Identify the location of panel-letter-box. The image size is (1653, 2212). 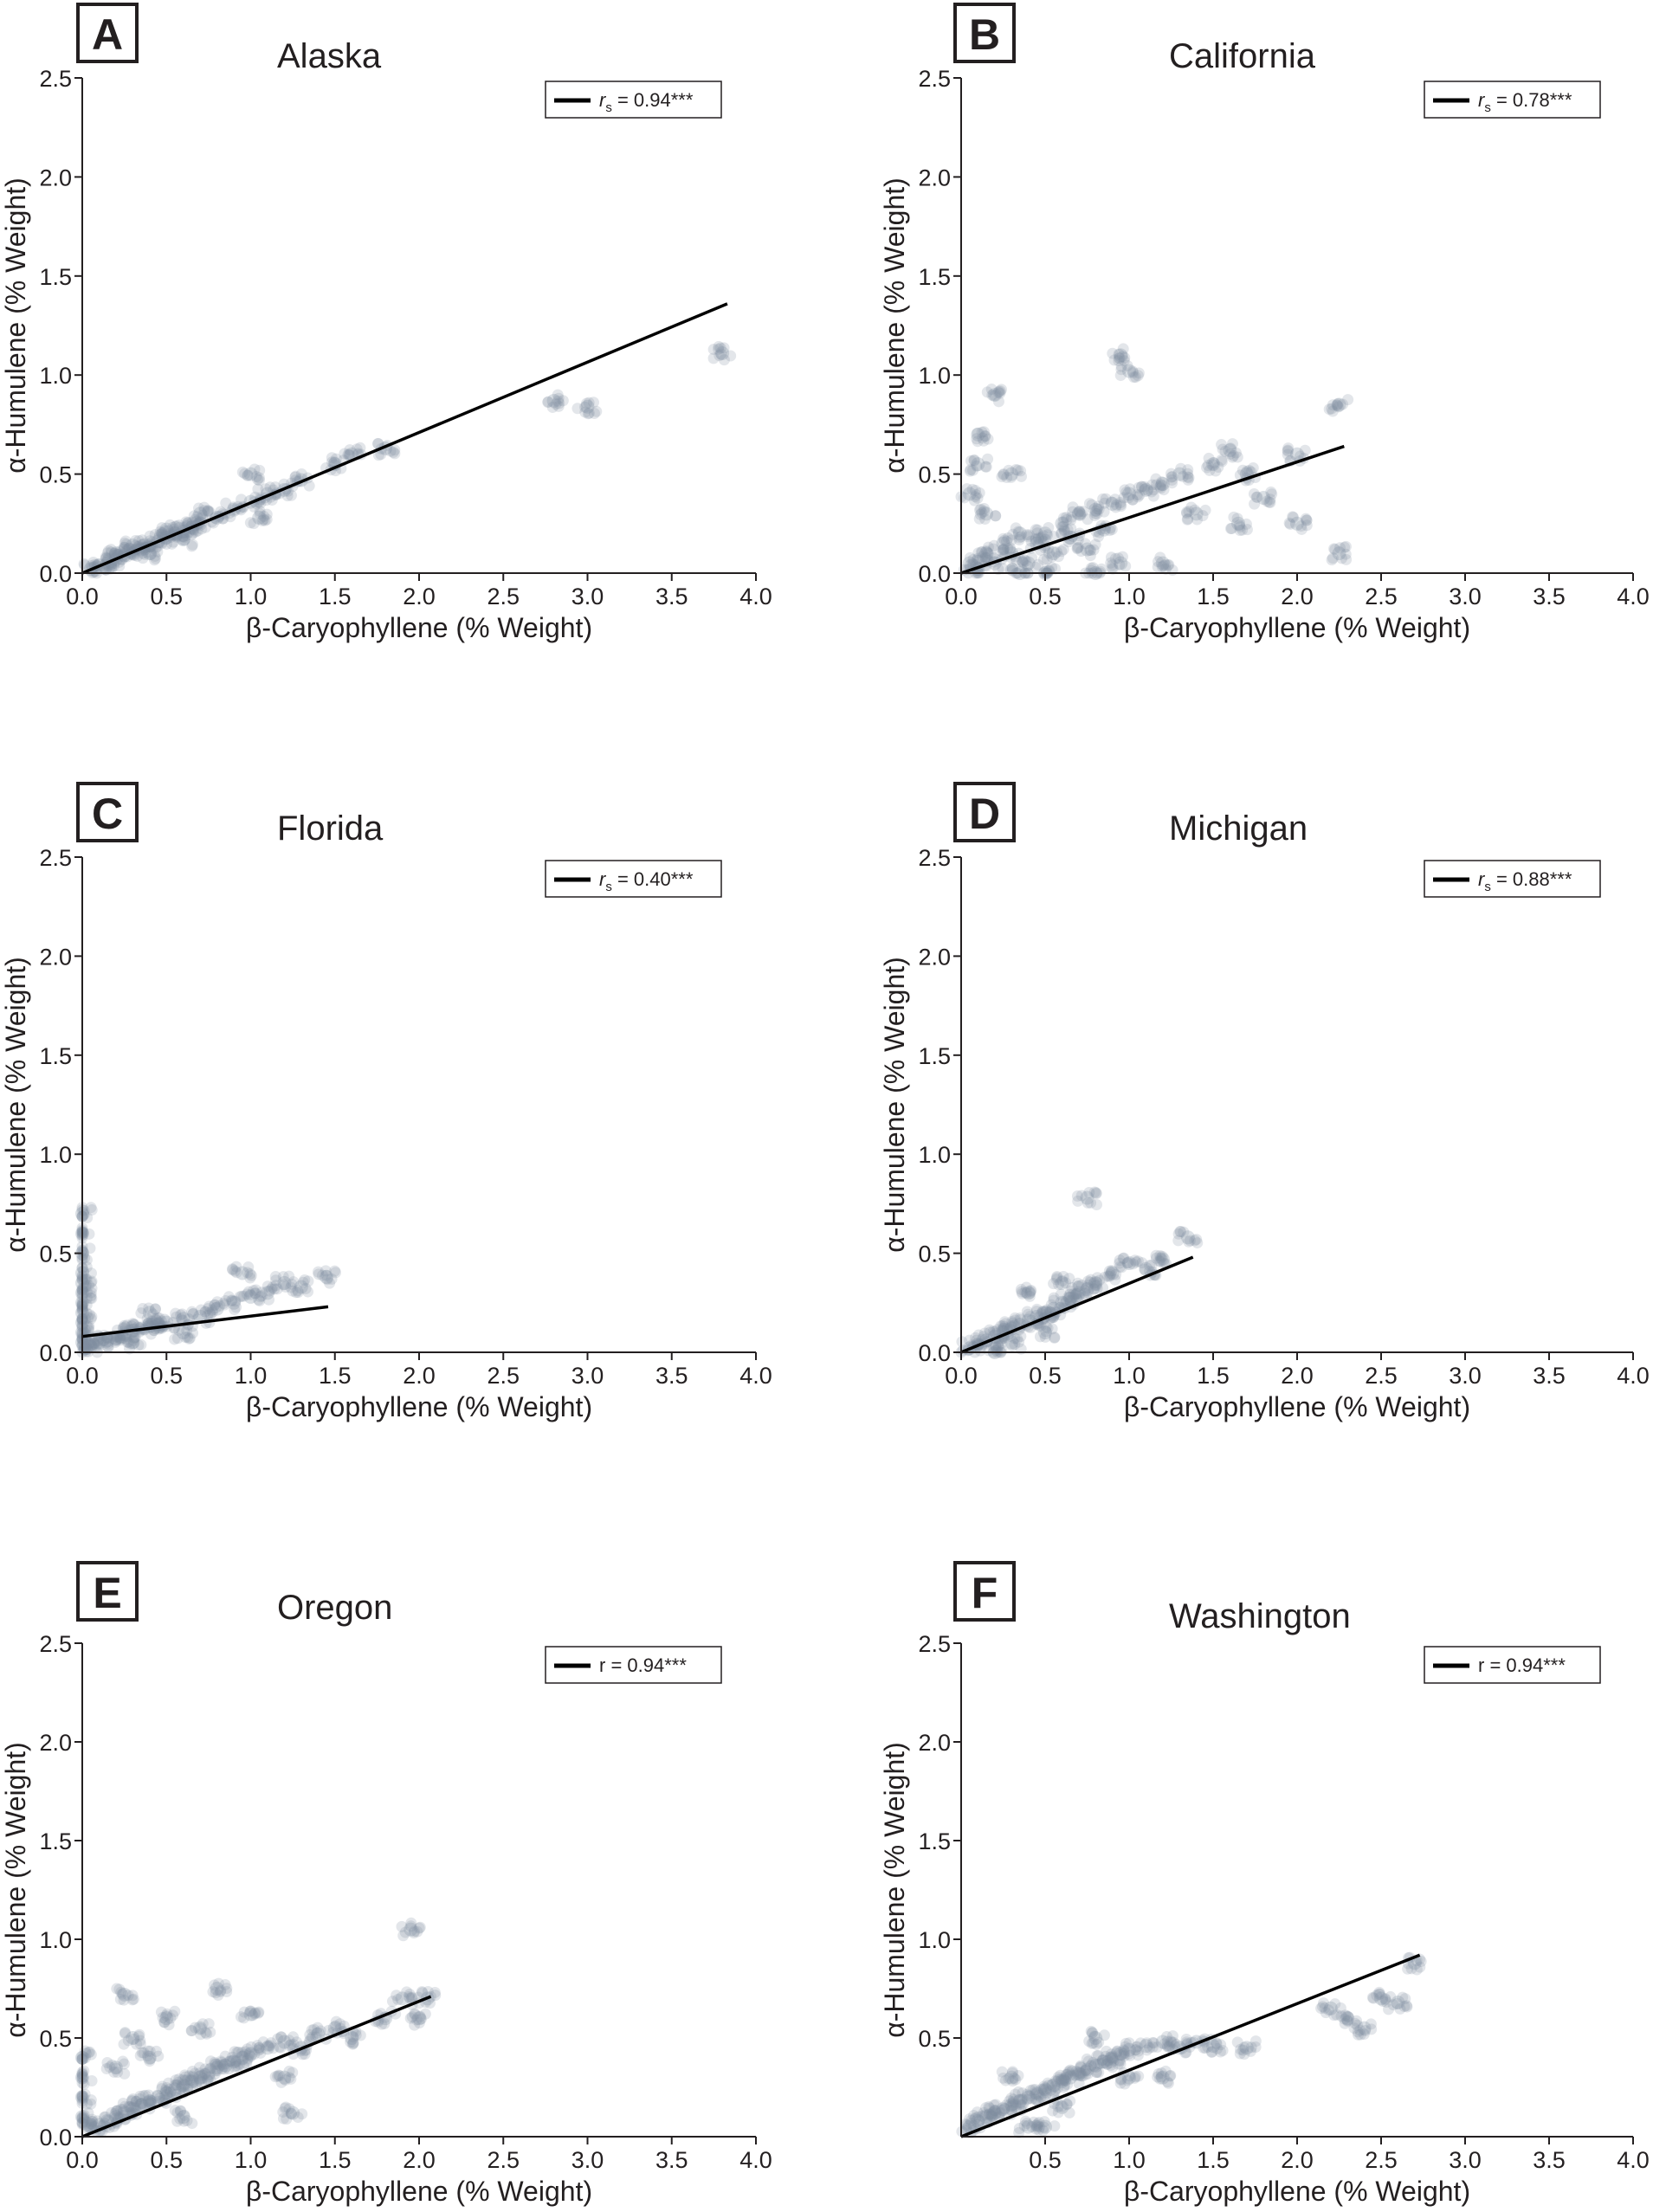
(985, 812).